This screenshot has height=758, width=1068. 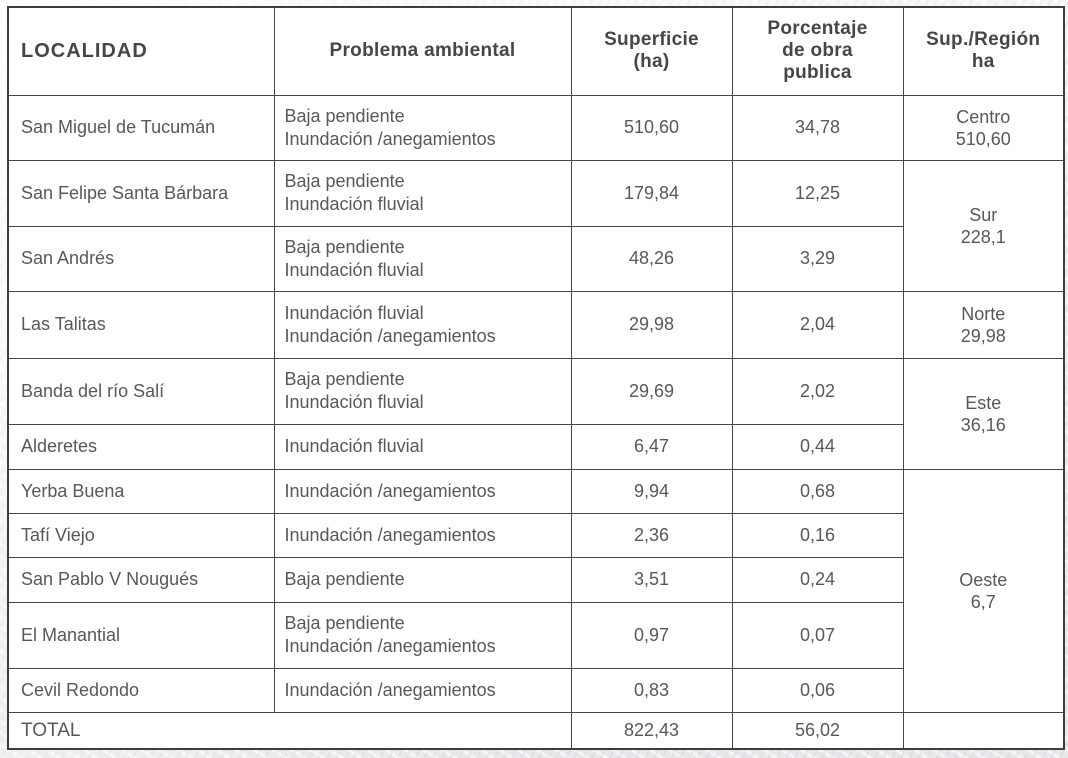 I want to click on problema-cell: Inundación fluvial, so click(x=422, y=446).